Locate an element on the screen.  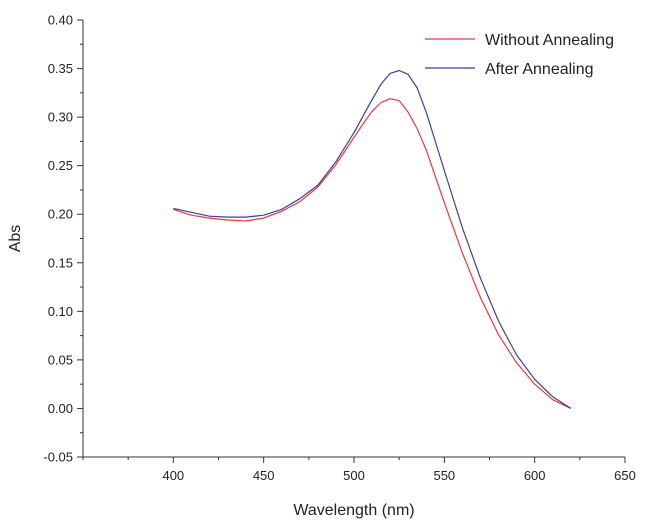
legend-label-without-annealing: Without Annealing is located at coordinates (549, 40).